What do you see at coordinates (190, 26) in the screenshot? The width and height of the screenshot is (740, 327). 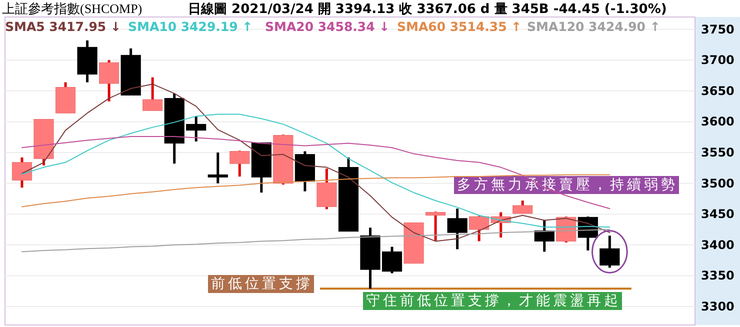 I see `text: SMA10 3429.19 ↑` at bounding box center [190, 26].